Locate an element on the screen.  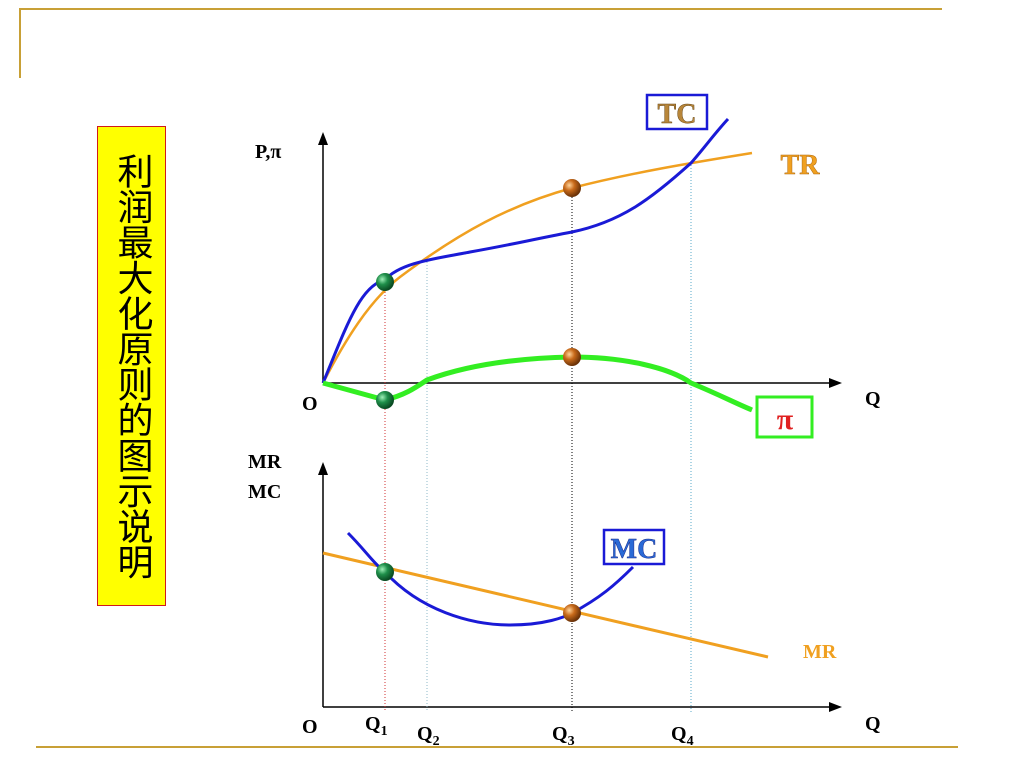
tr-label: TR is located at coordinates (801, 165).